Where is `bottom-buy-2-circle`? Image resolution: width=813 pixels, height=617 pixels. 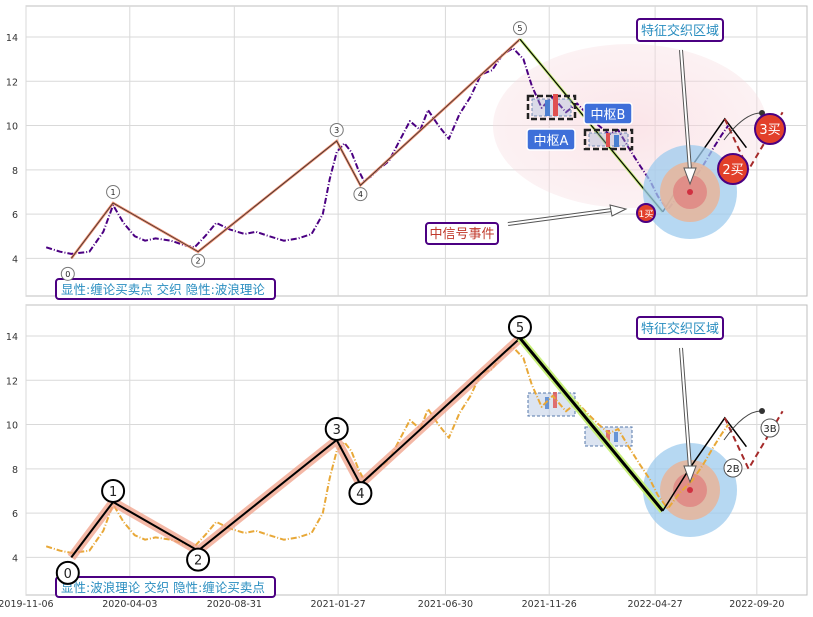 bottom-buy-2-circle is located at coordinates (733, 468).